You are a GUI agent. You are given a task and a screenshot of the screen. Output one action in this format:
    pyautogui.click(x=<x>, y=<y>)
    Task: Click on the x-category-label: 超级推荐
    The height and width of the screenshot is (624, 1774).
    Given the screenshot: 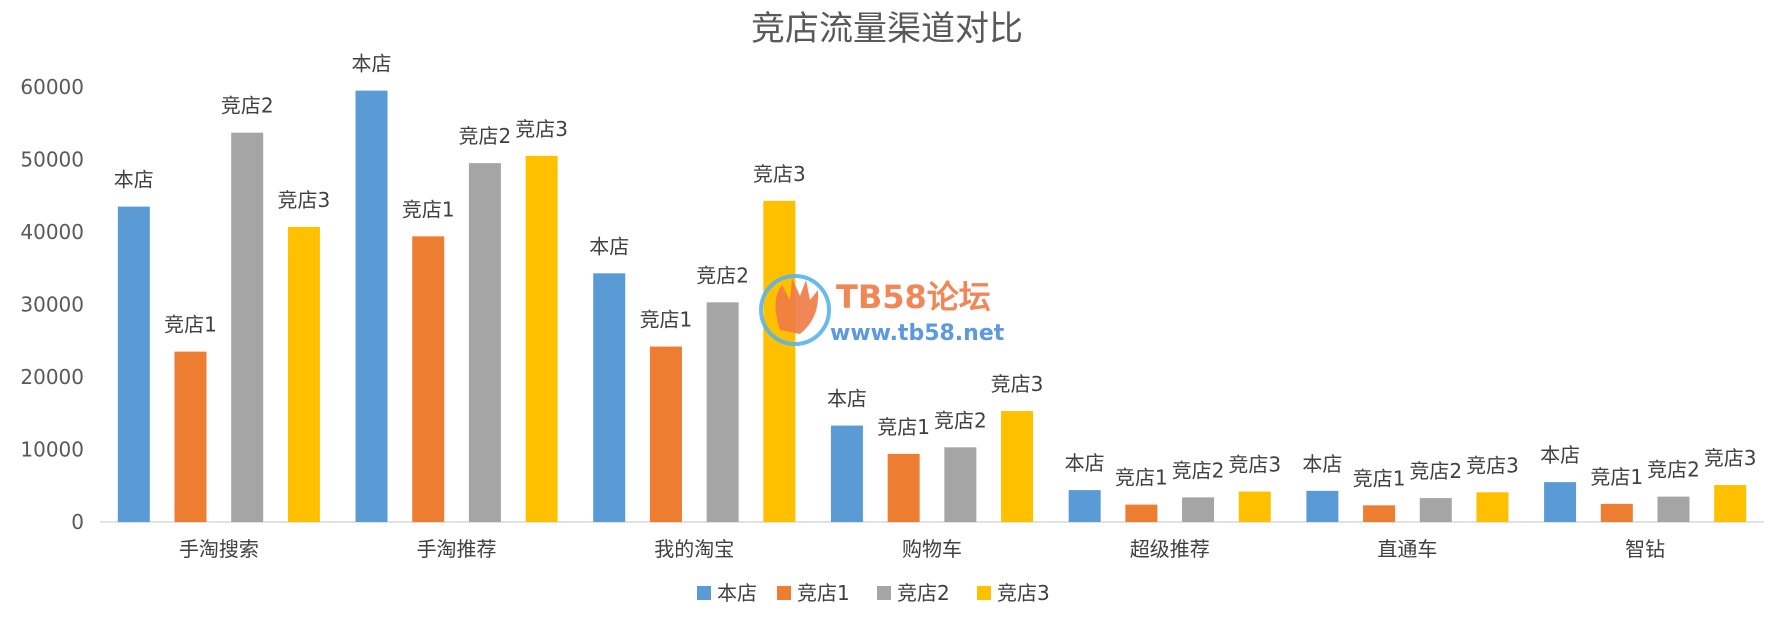 What is the action you would take?
    pyautogui.click(x=1170, y=549)
    